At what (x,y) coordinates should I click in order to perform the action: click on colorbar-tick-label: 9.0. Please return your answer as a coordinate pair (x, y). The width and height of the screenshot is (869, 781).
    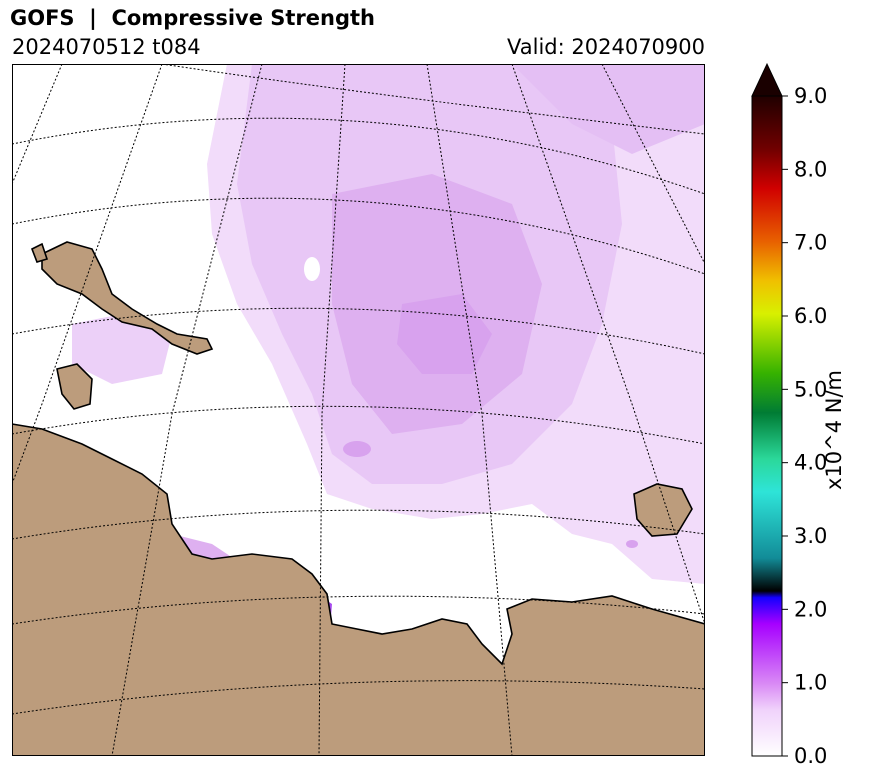
    Looking at the image, I should click on (810, 96).